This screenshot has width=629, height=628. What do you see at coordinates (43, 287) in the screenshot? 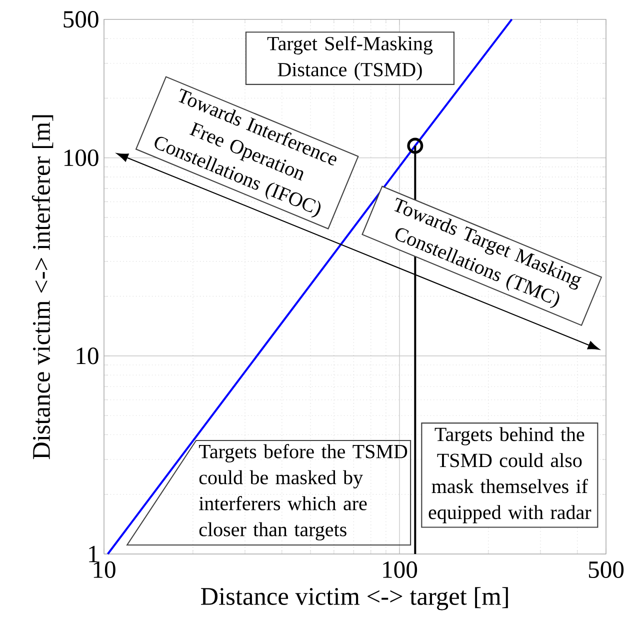
I see `y-axis-title: Distance victim <-> interferer [m]` at bounding box center [43, 287].